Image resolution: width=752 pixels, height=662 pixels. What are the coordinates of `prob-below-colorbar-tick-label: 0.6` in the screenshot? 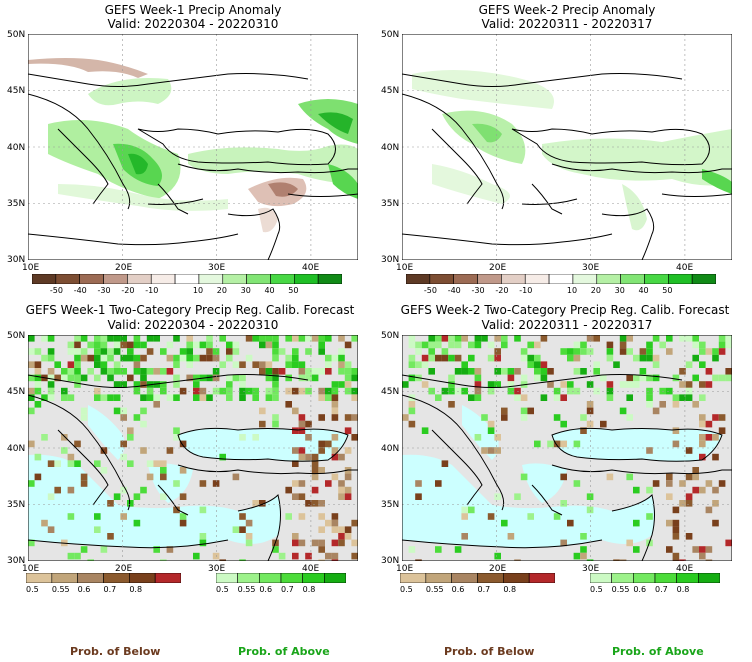 It's located at (84, 589).